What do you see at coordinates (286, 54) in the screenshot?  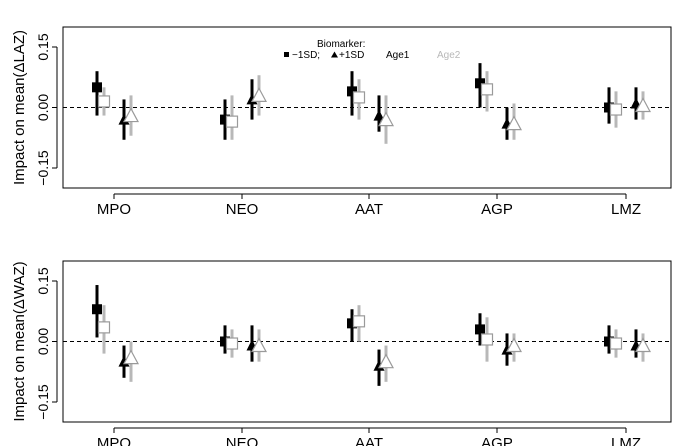 I see `legend-square-icon` at bounding box center [286, 54].